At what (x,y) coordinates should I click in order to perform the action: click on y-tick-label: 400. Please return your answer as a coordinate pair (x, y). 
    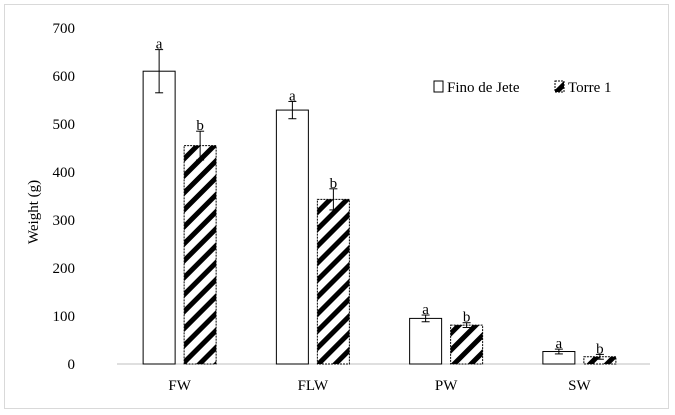
    Looking at the image, I should click on (64, 173).